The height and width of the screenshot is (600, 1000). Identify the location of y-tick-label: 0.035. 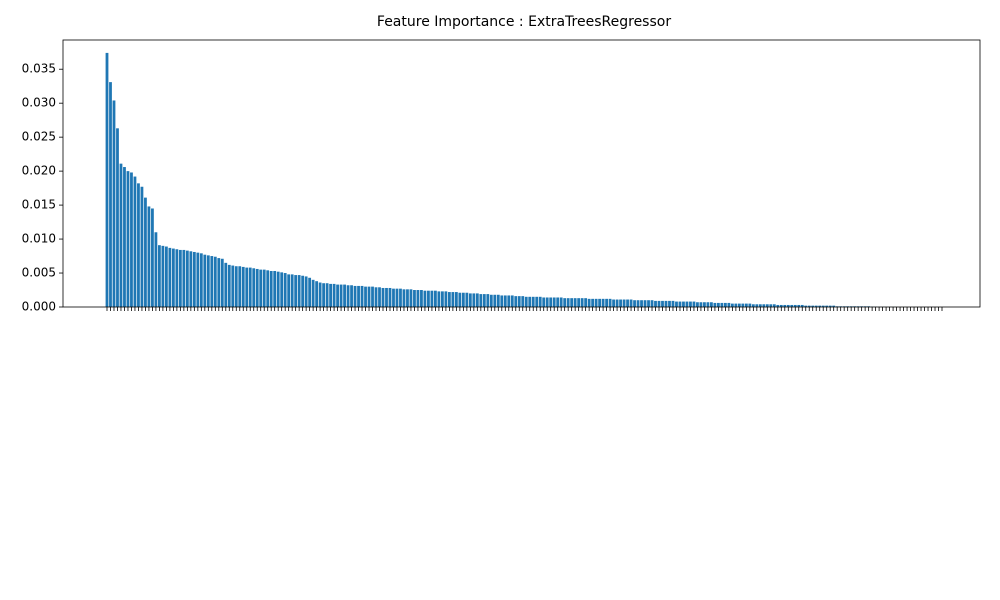
(39, 69).